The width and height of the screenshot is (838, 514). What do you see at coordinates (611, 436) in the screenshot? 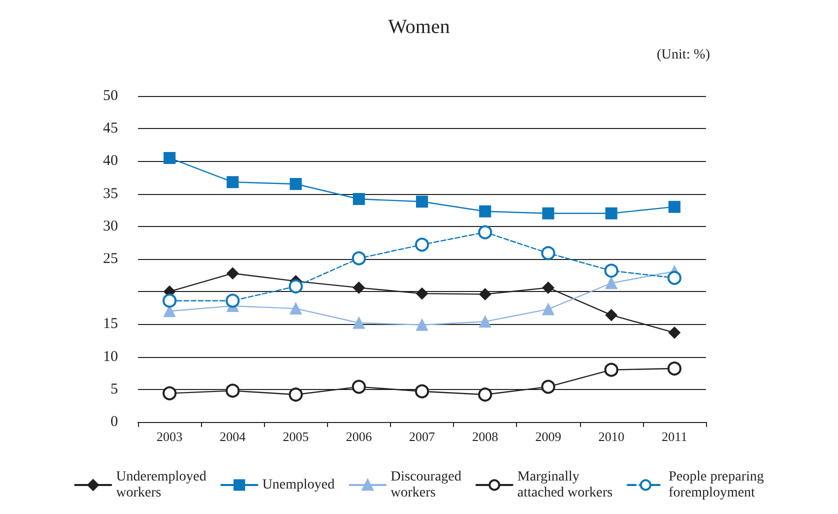
I see `x-tick-label: 2010` at bounding box center [611, 436].